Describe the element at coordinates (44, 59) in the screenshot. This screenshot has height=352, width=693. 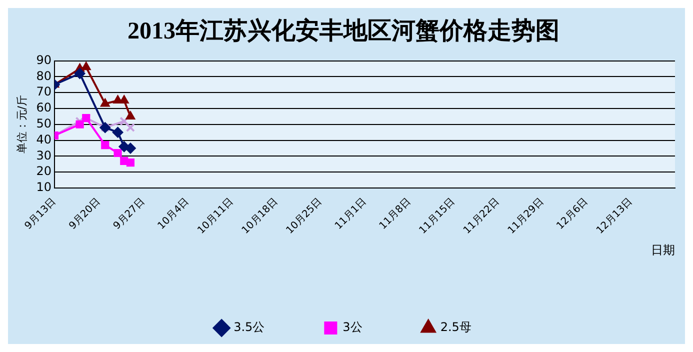
I see `y-tick-label: 90` at that location.